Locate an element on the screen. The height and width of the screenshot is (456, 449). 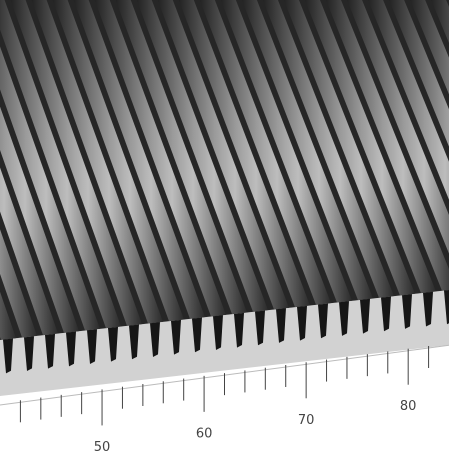
x-tick-label: 70 is located at coordinates (306, 420).